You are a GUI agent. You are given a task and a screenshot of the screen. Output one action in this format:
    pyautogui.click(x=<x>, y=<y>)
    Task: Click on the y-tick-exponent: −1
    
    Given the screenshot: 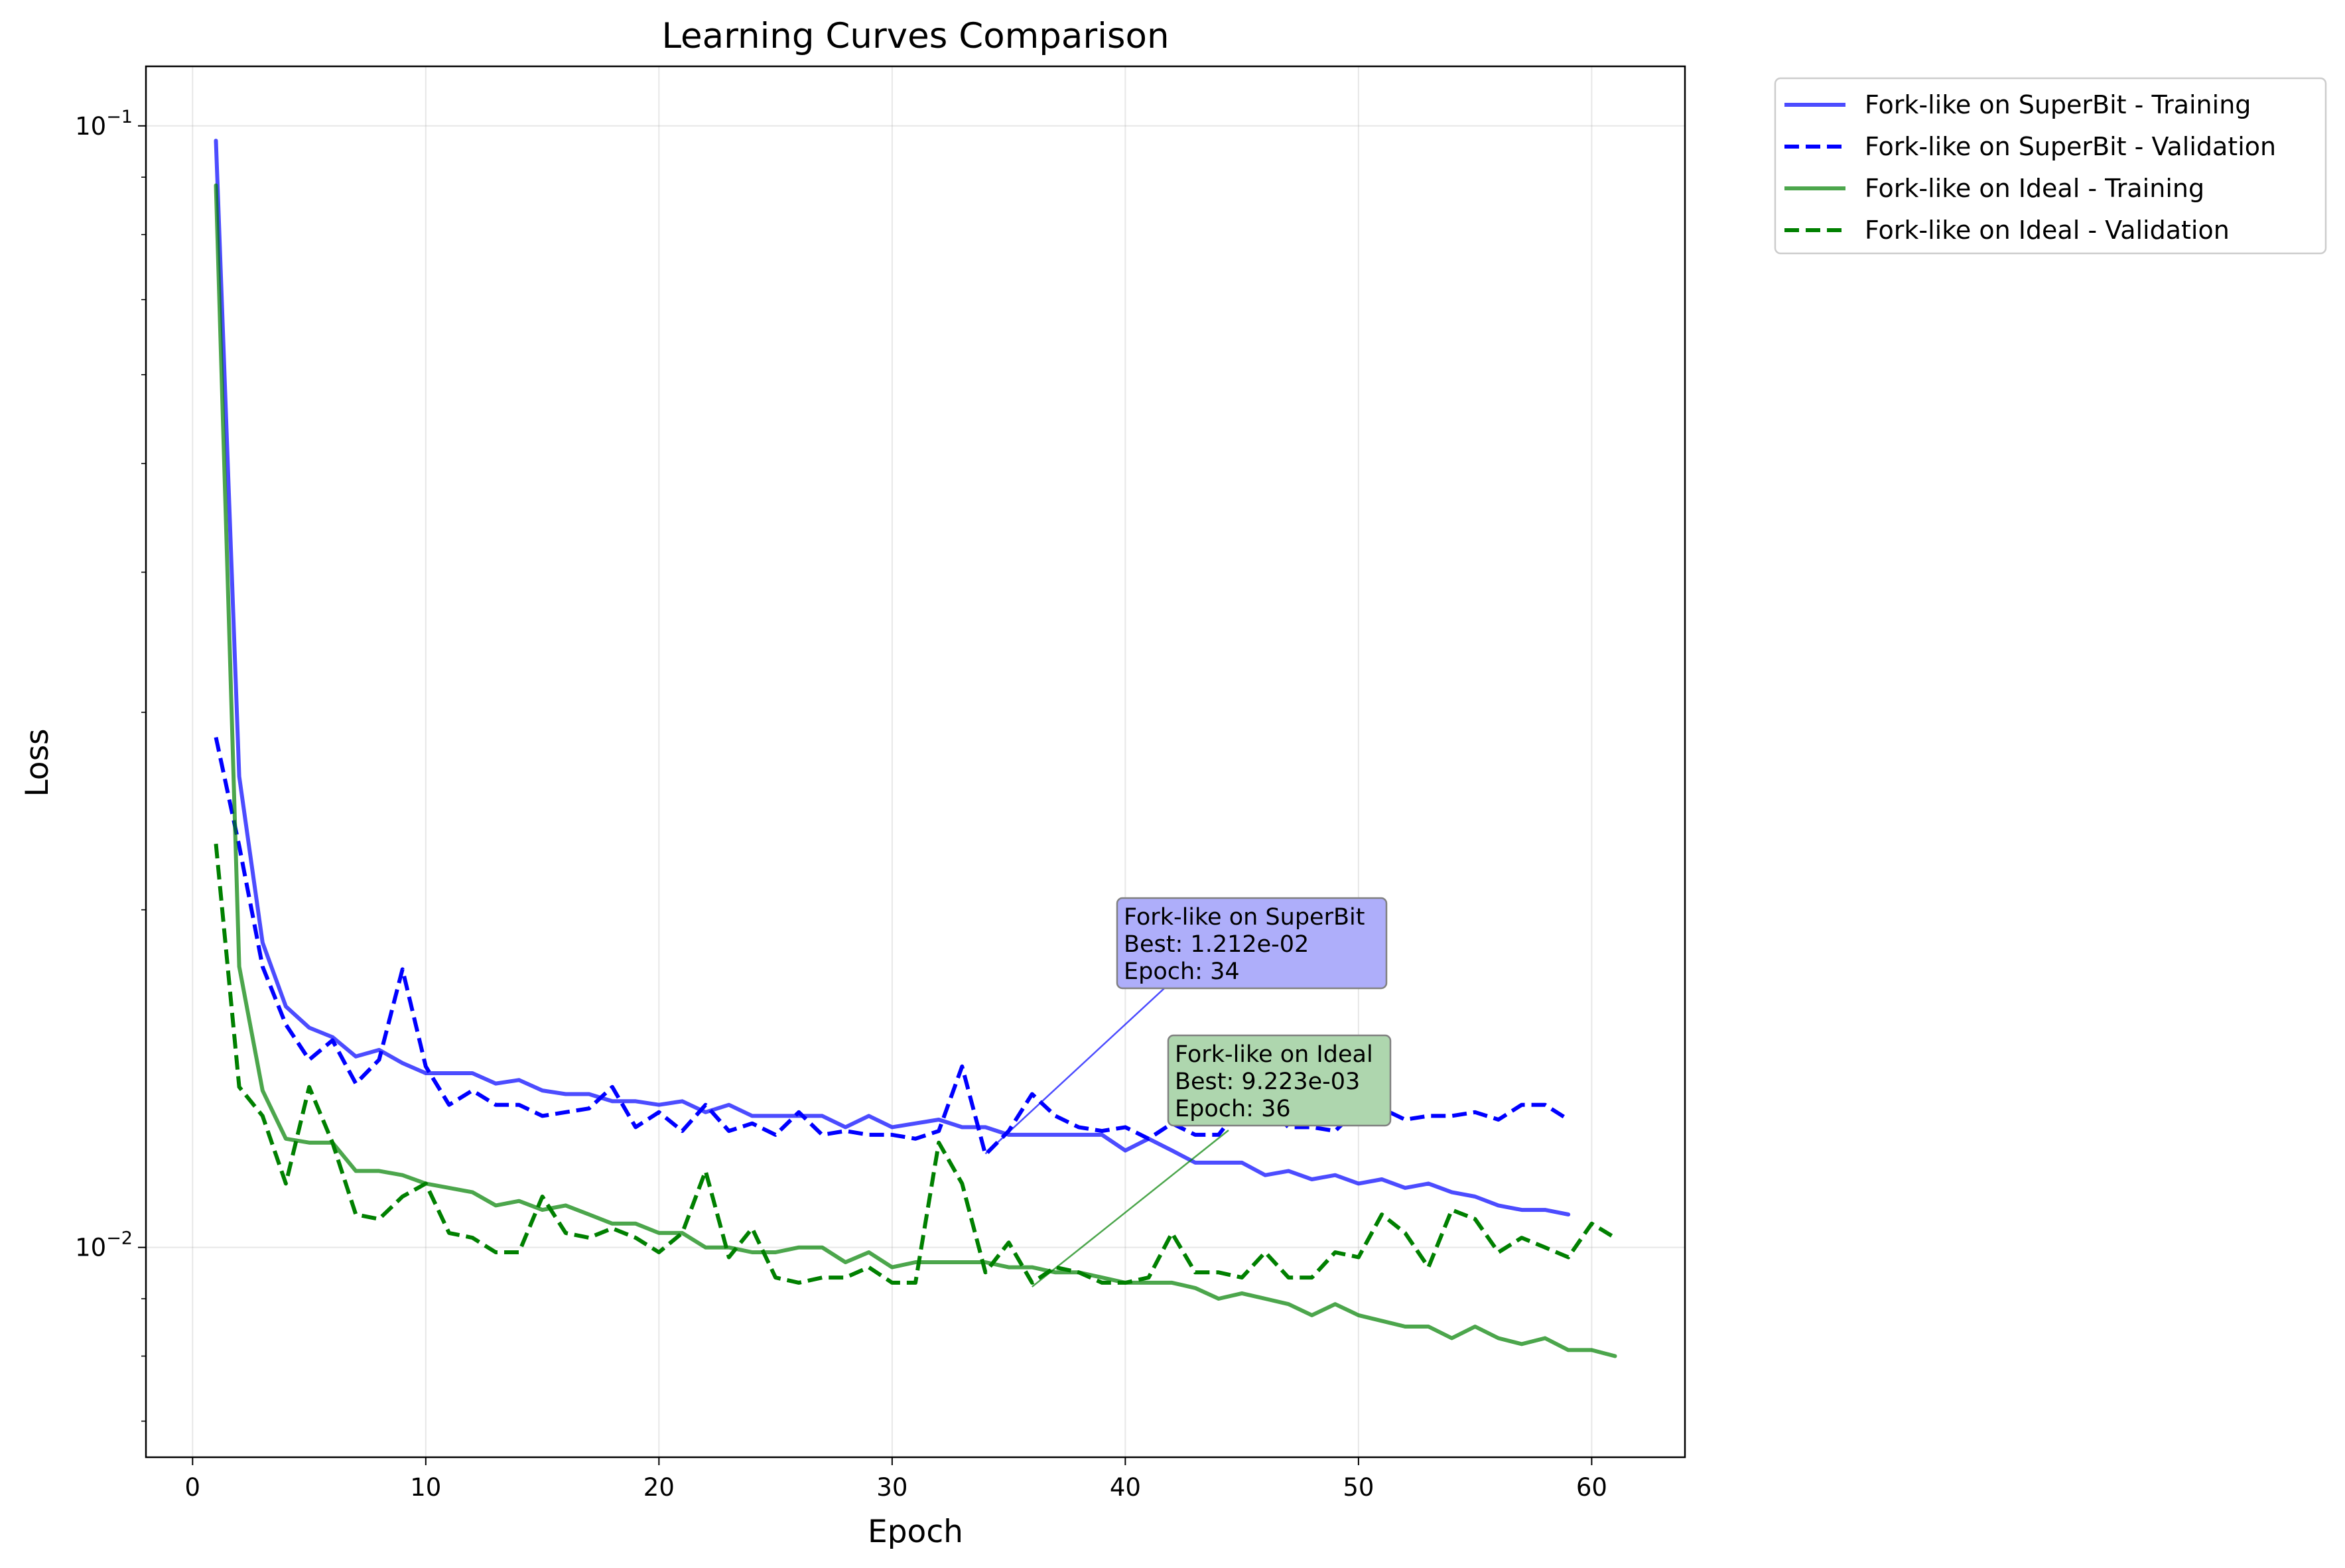 What is the action you would take?
    pyautogui.click(x=119, y=117)
    